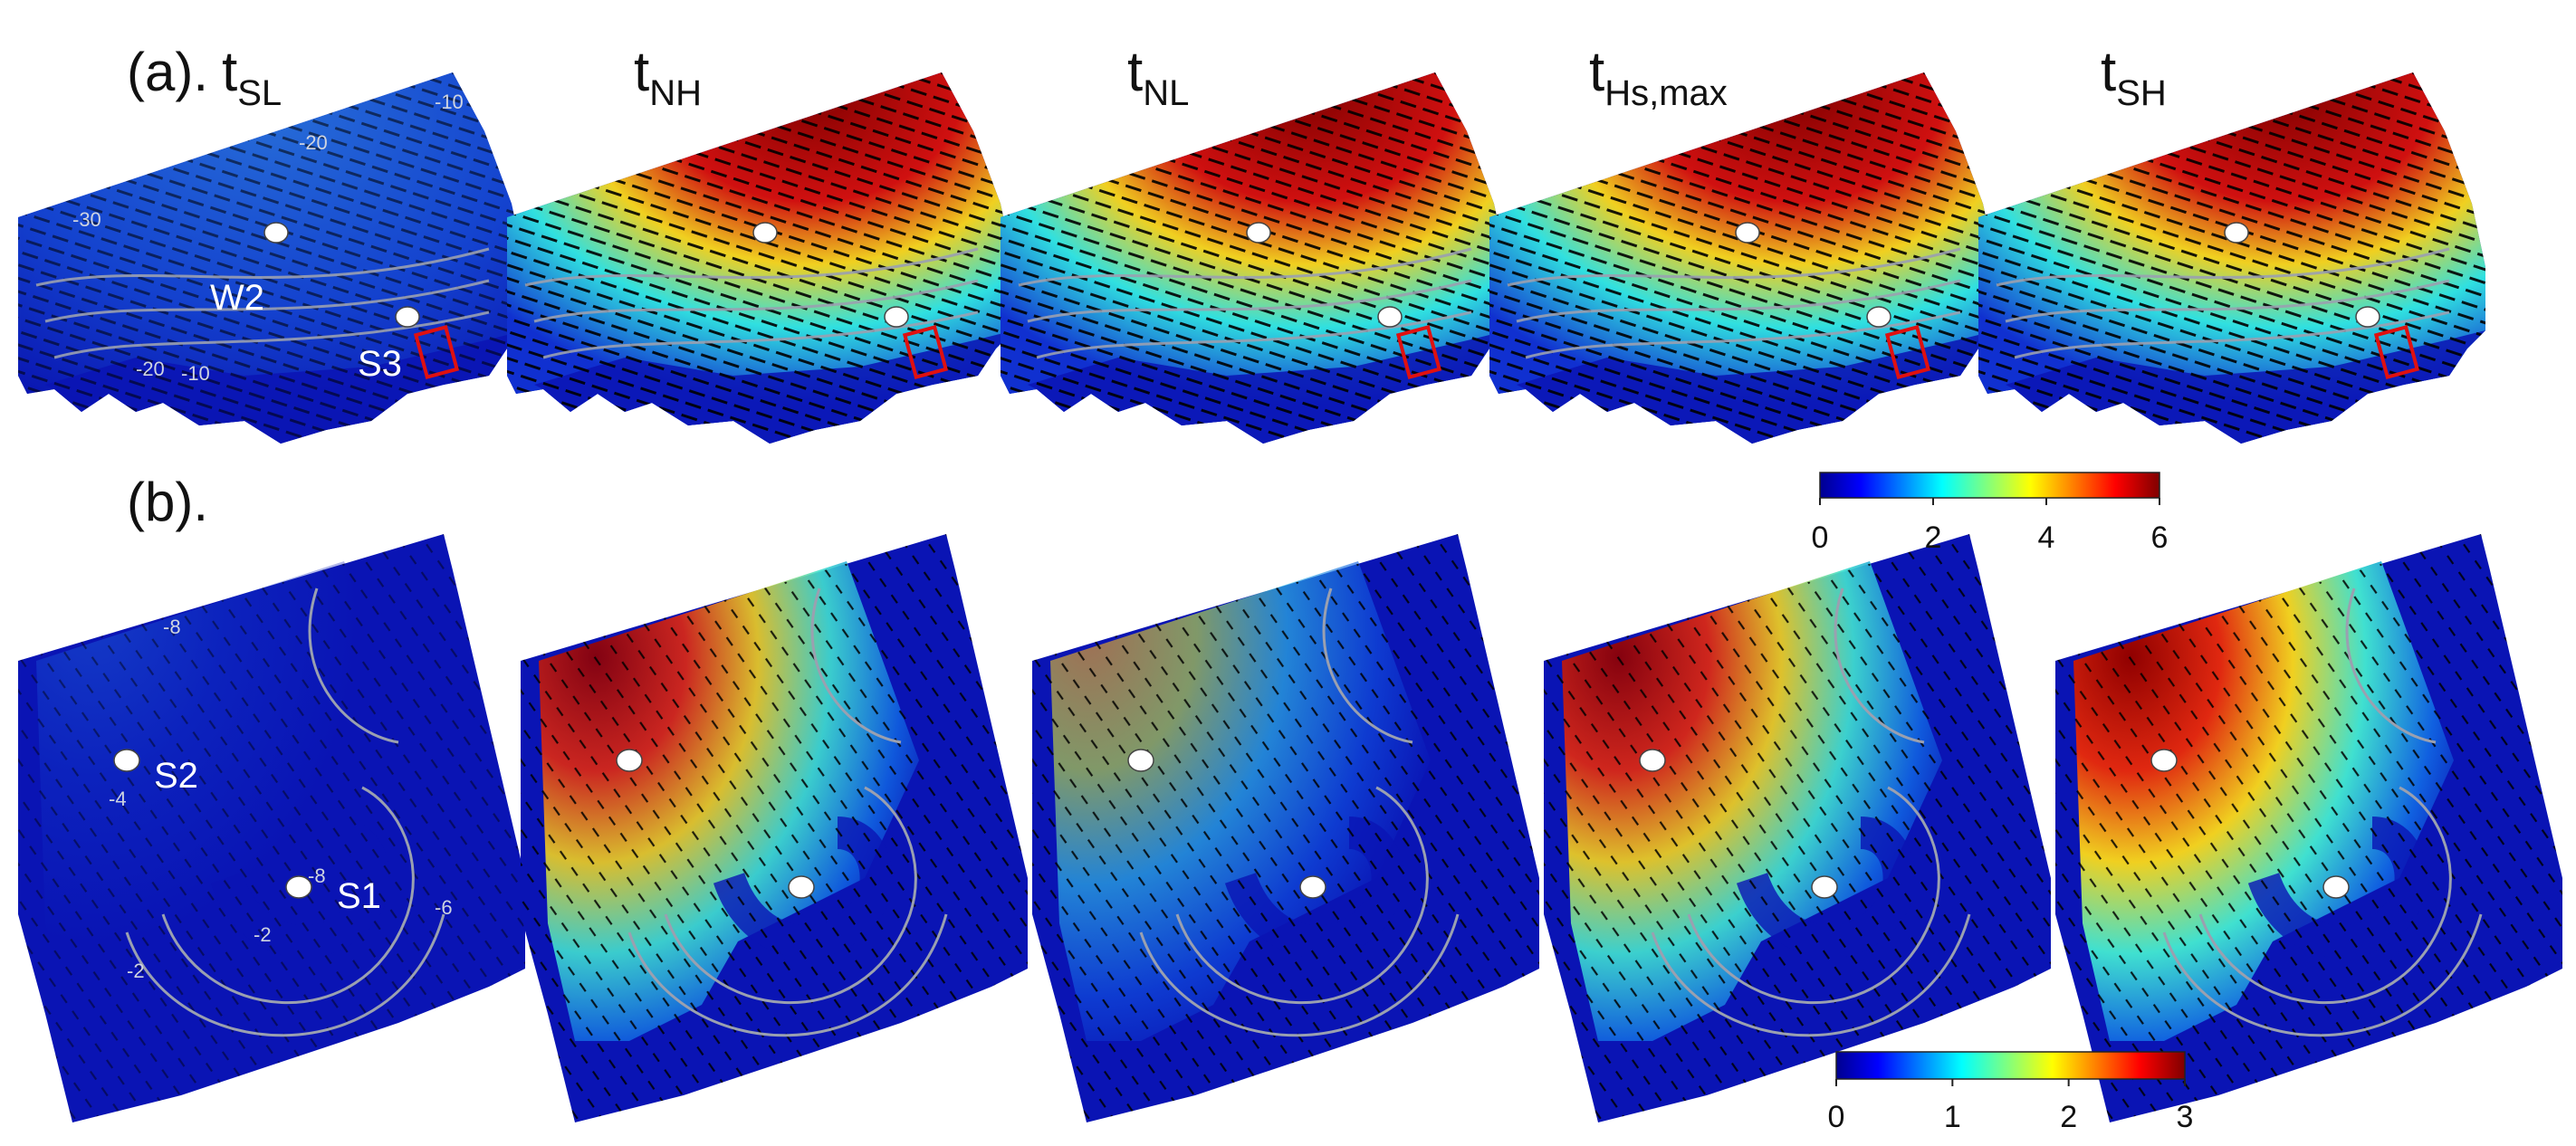  What do you see at coordinates (1952, 1117) in the screenshot?
I see `colorbar-tick-label: 1` at bounding box center [1952, 1117].